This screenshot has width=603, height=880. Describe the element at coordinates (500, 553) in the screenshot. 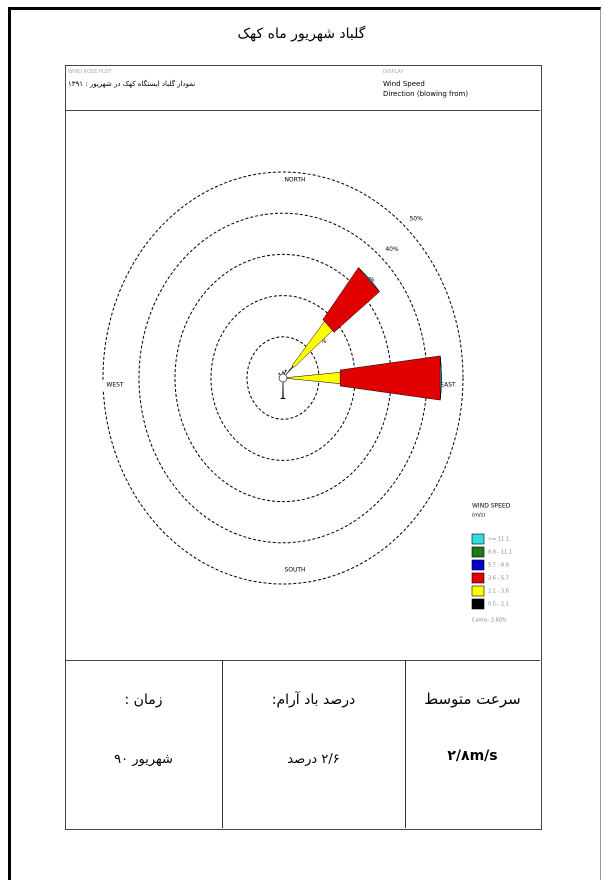

I see `legend-label: 8.8 - 11.1` at that location.